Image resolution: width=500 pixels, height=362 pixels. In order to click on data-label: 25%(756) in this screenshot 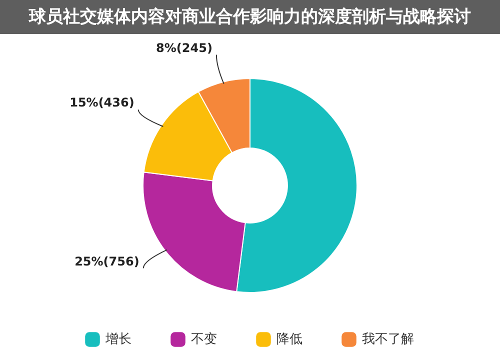, I will do `click(107, 261)`.